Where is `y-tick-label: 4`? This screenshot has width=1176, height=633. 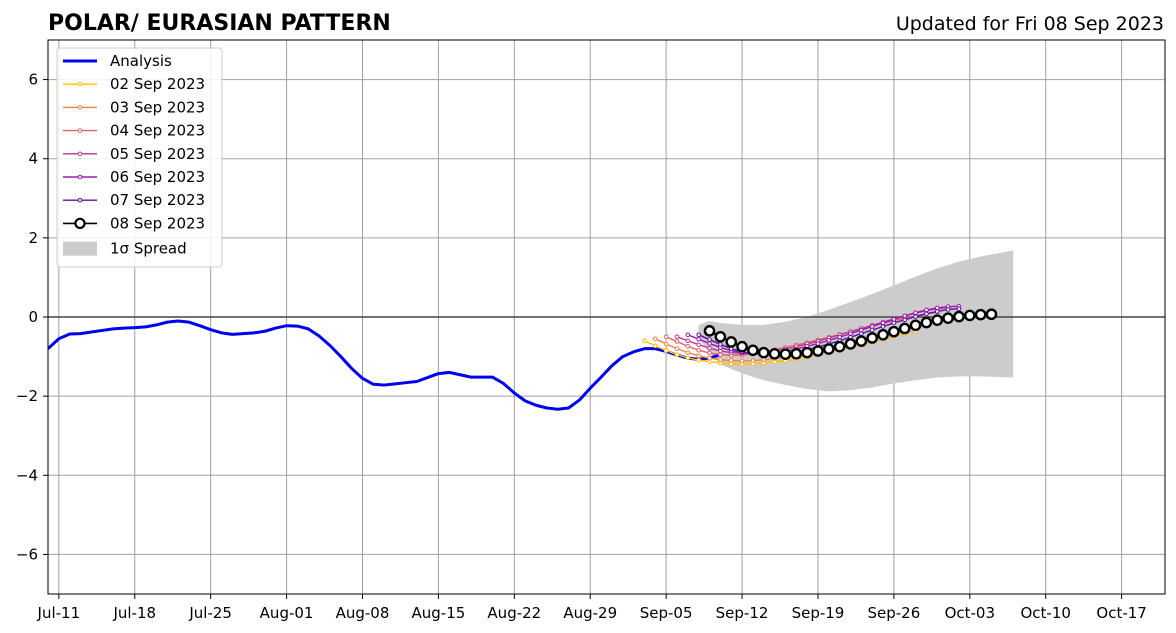 y-tick-label: 4 is located at coordinates (33, 159).